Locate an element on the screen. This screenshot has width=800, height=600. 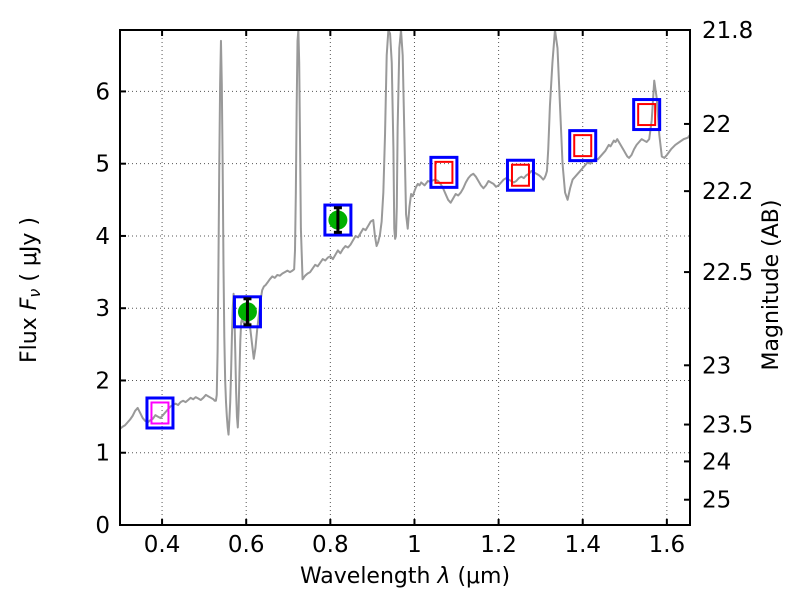
x-title-units: (μm) is located at coordinates (480, 576).